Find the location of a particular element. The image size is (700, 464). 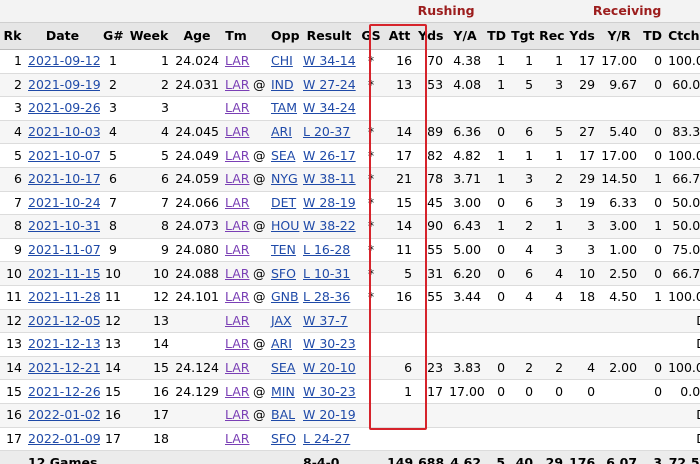

cell-result: W 38-11 is located at coordinates (329, 179).